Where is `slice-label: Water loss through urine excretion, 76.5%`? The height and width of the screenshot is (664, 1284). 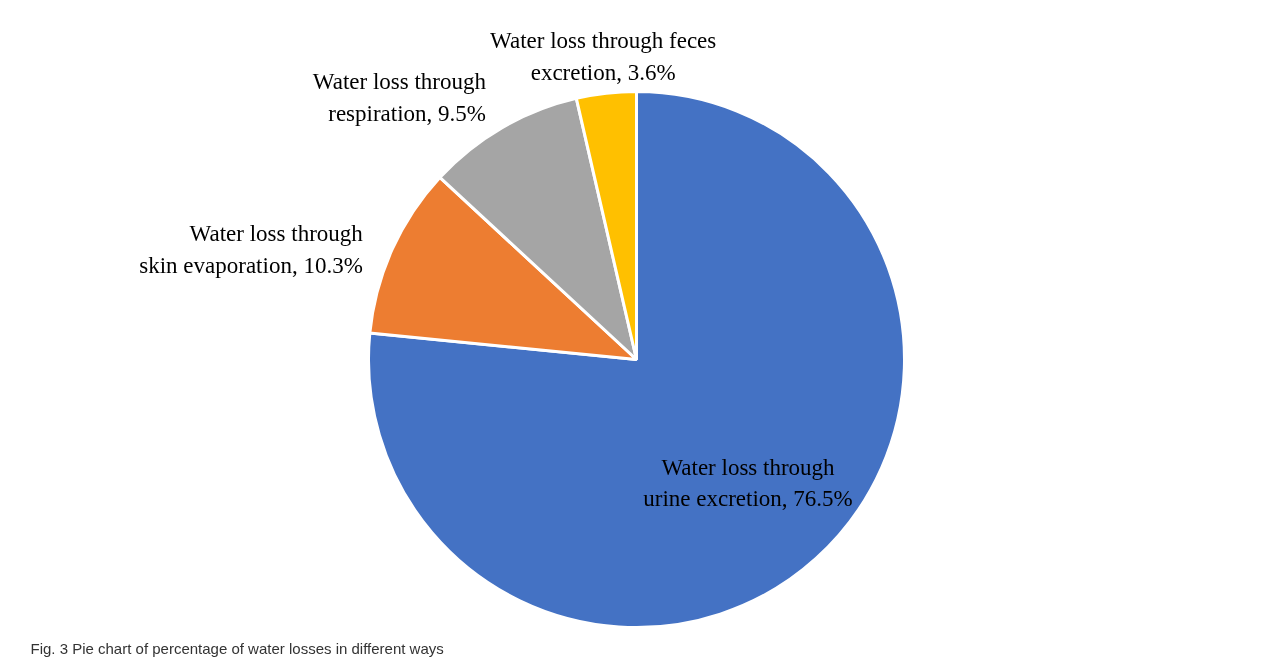 slice-label: Water loss through urine excretion, 76.5% is located at coordinates (748, 482).